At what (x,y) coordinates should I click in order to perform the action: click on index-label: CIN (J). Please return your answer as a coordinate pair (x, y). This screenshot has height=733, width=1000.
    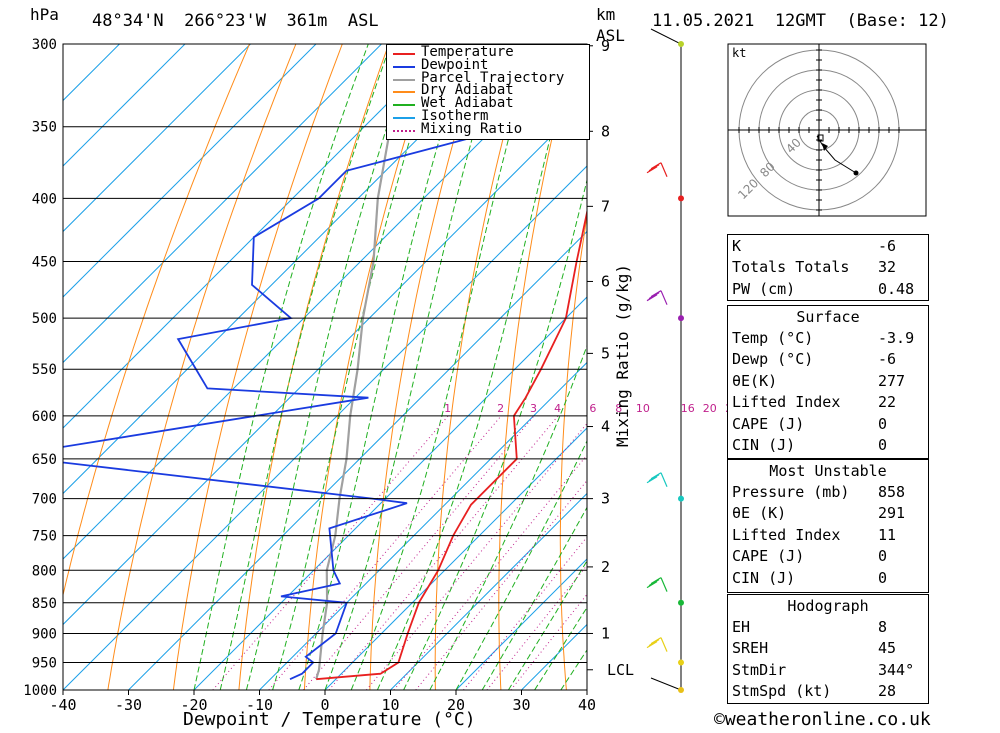
    Looking at the image, I should click on (764, 577).